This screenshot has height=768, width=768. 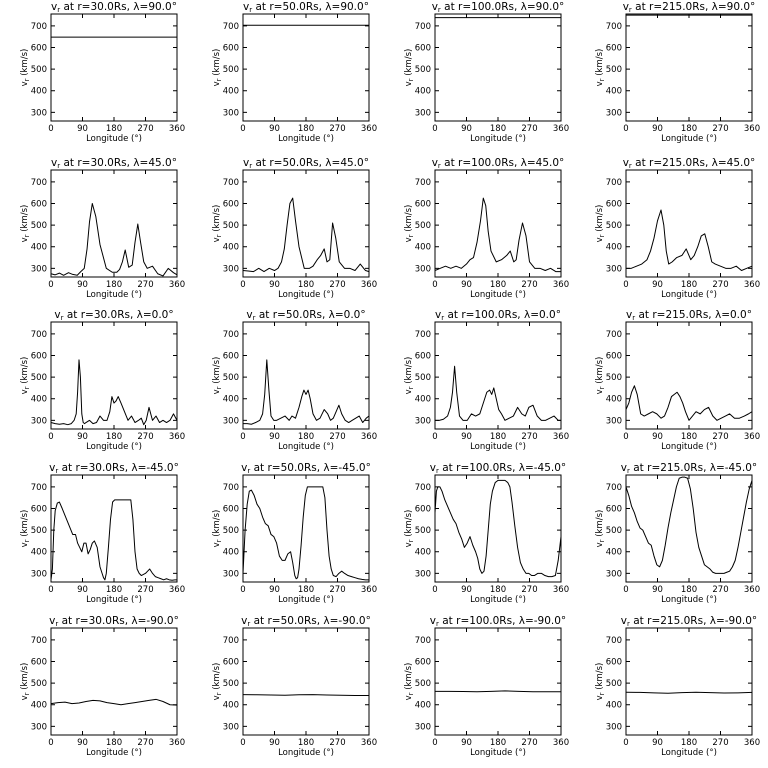 What do you see at coordinates (114, 468) in the screenshot?
I see `panel-title: vr at r=30.0Rs, λ=-45.0°` at bounding box center [114, 468].